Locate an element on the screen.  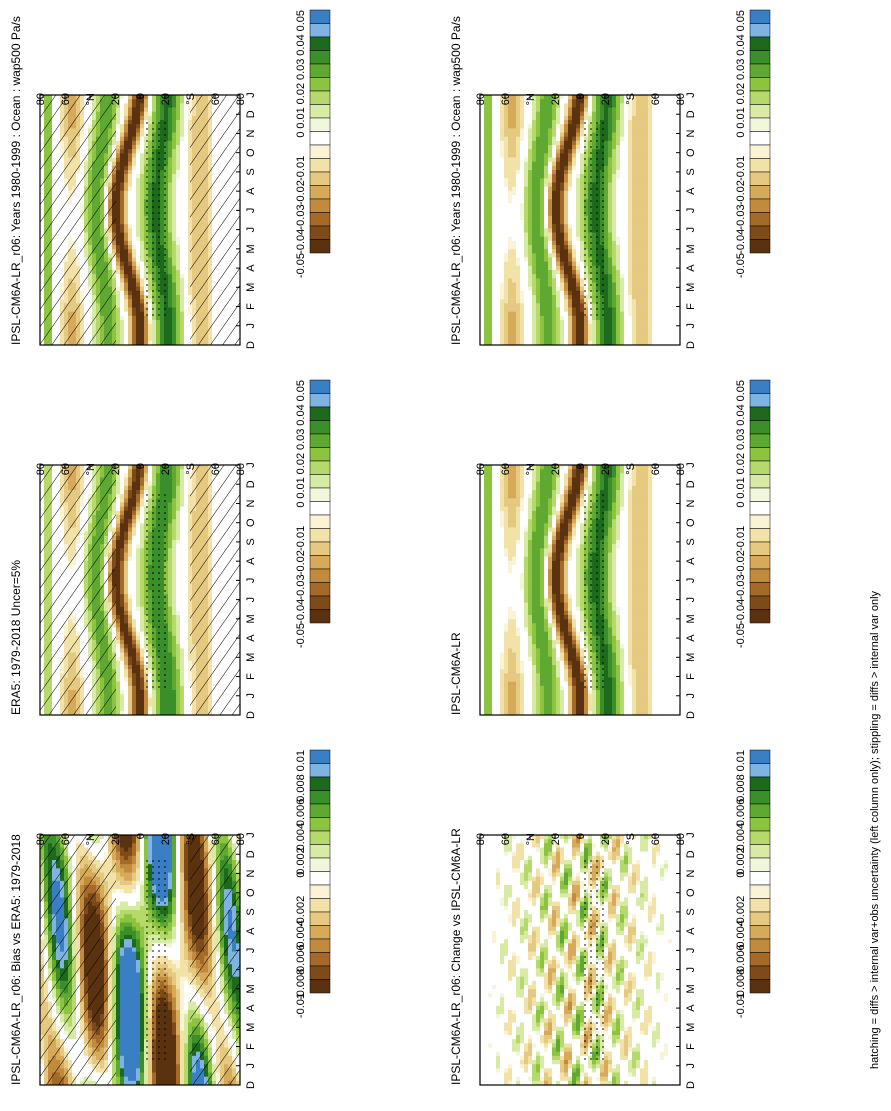
heatmap-cells is located at coordinates (580, 220).